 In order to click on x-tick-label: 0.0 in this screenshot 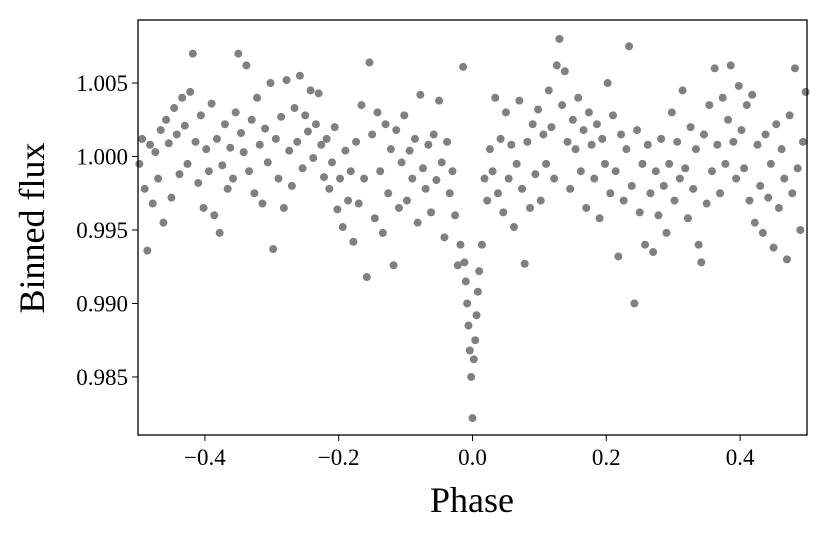, I will do `click(472, 457)`.